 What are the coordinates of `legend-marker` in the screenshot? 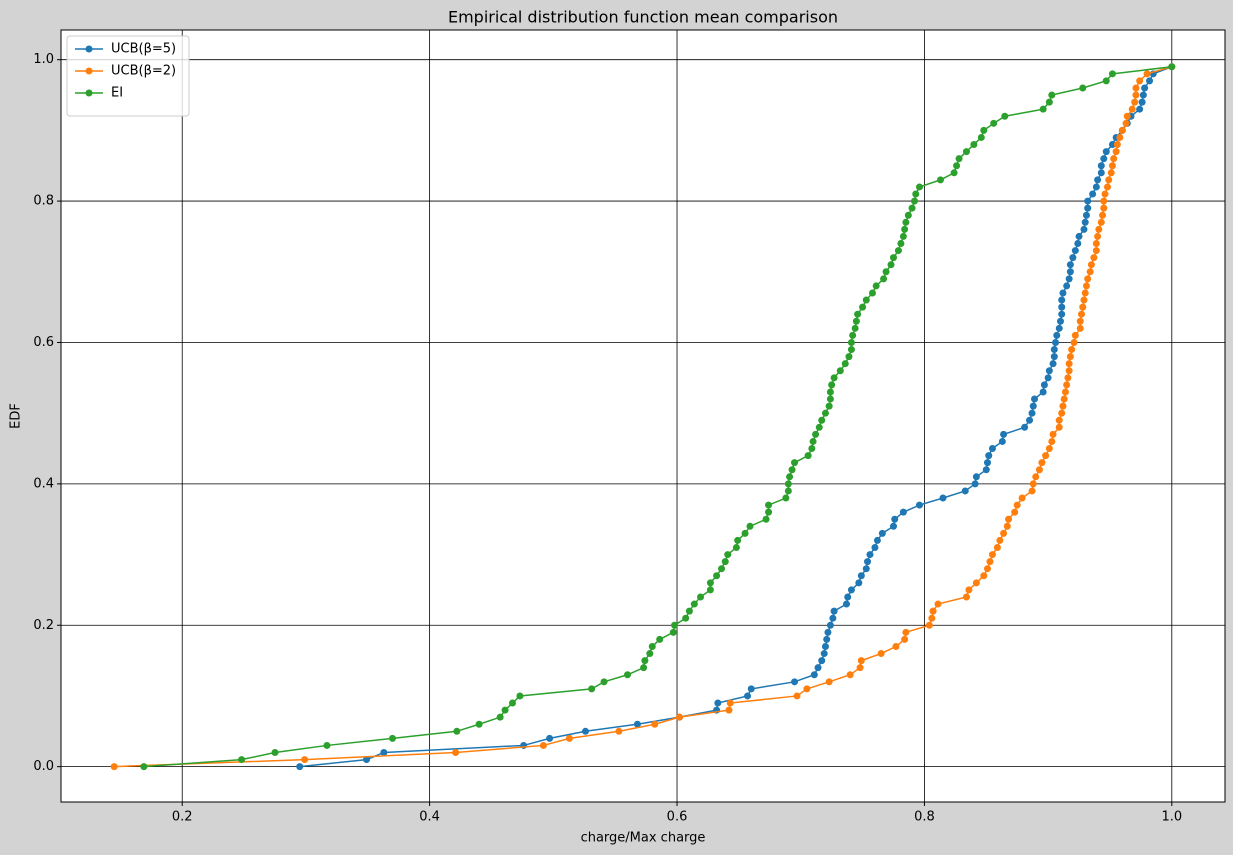 It's located at (89, 93).